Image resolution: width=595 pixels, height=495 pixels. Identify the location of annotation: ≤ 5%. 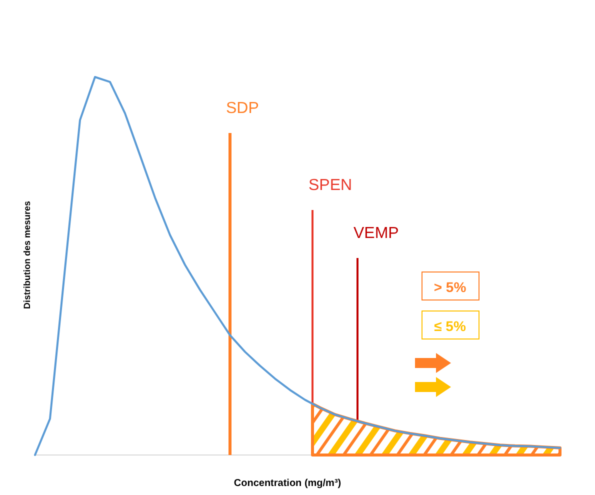
(450, 326).